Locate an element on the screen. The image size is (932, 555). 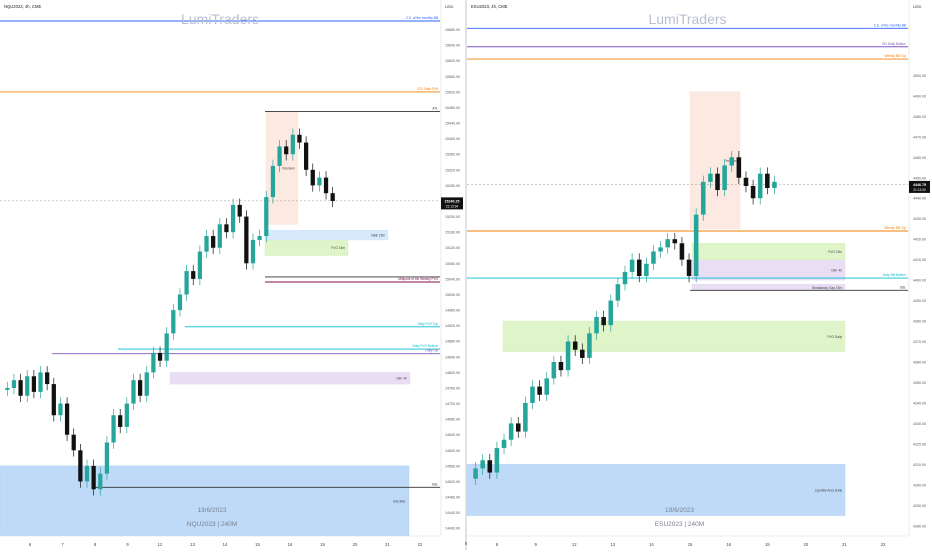
panel-divider is located at coordinates (465, 275).